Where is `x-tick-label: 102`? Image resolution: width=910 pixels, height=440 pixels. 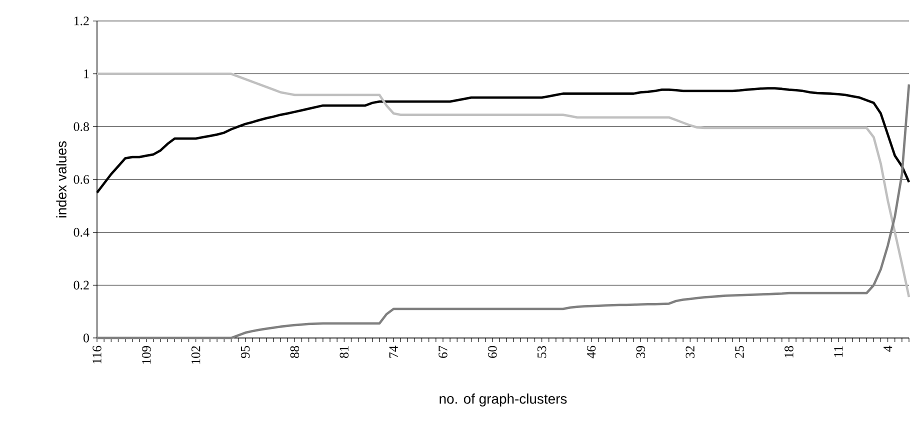
x-tick-label: 102 is located at coordinates (195, 355).